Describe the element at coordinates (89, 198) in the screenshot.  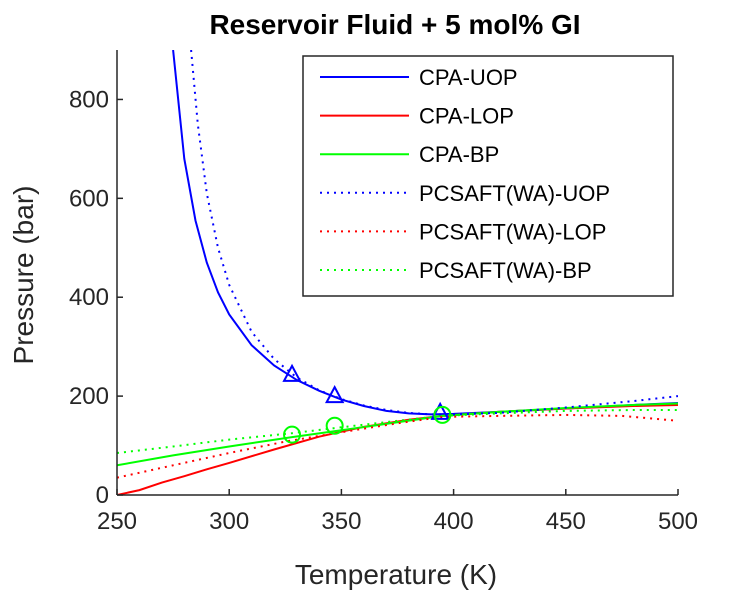
I see `y-tick-label: 600` at that location.